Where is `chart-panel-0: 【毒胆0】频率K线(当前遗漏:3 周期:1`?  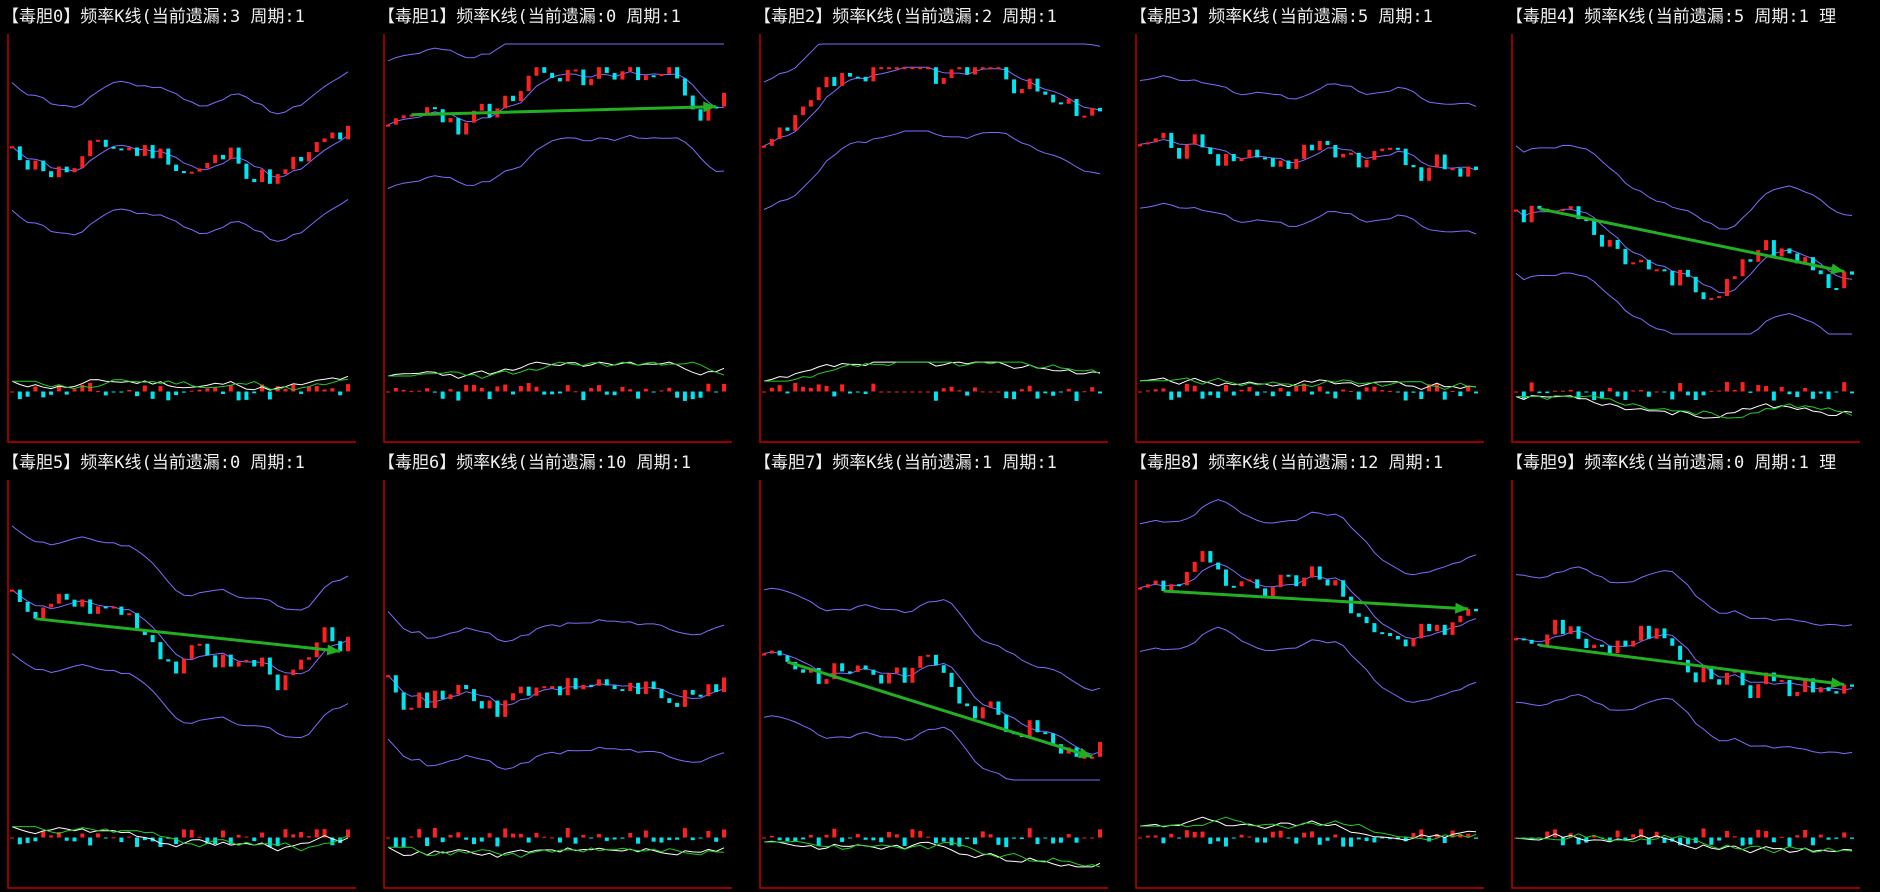
chart-panel-0: 【毒胆0】频率K线(当前遗漏:3 周期:1 is located at coordinates (188, 223).